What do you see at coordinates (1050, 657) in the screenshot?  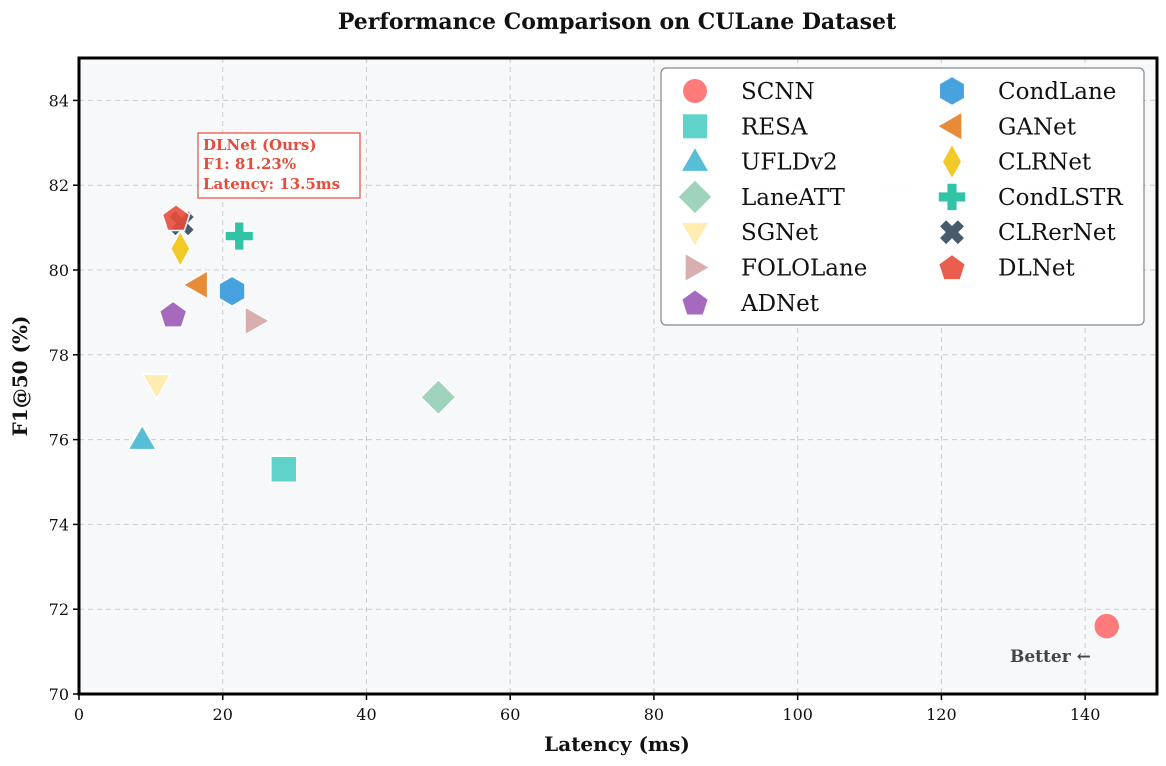 I see `better-annotation: Better ←` at bounding box center [1050, 657].